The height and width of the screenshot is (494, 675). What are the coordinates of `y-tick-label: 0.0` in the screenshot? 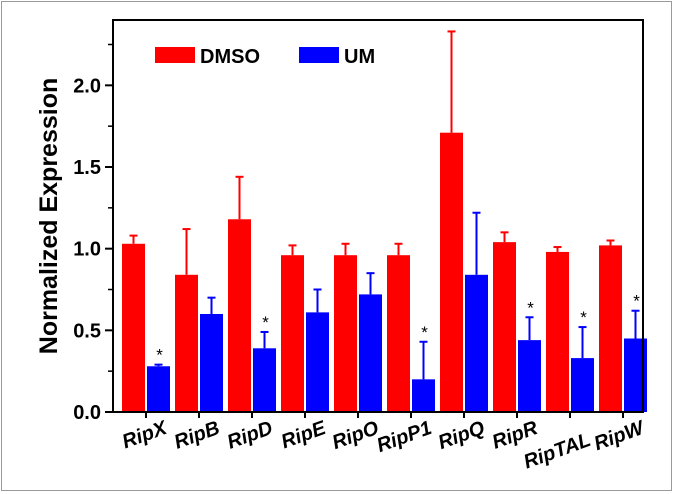 It's located at (87, 413).